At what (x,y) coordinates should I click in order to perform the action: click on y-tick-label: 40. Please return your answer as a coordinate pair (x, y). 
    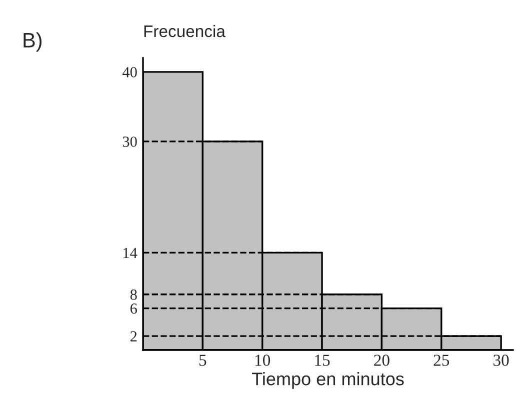
    Looking at the image, I should click on (129, 72).